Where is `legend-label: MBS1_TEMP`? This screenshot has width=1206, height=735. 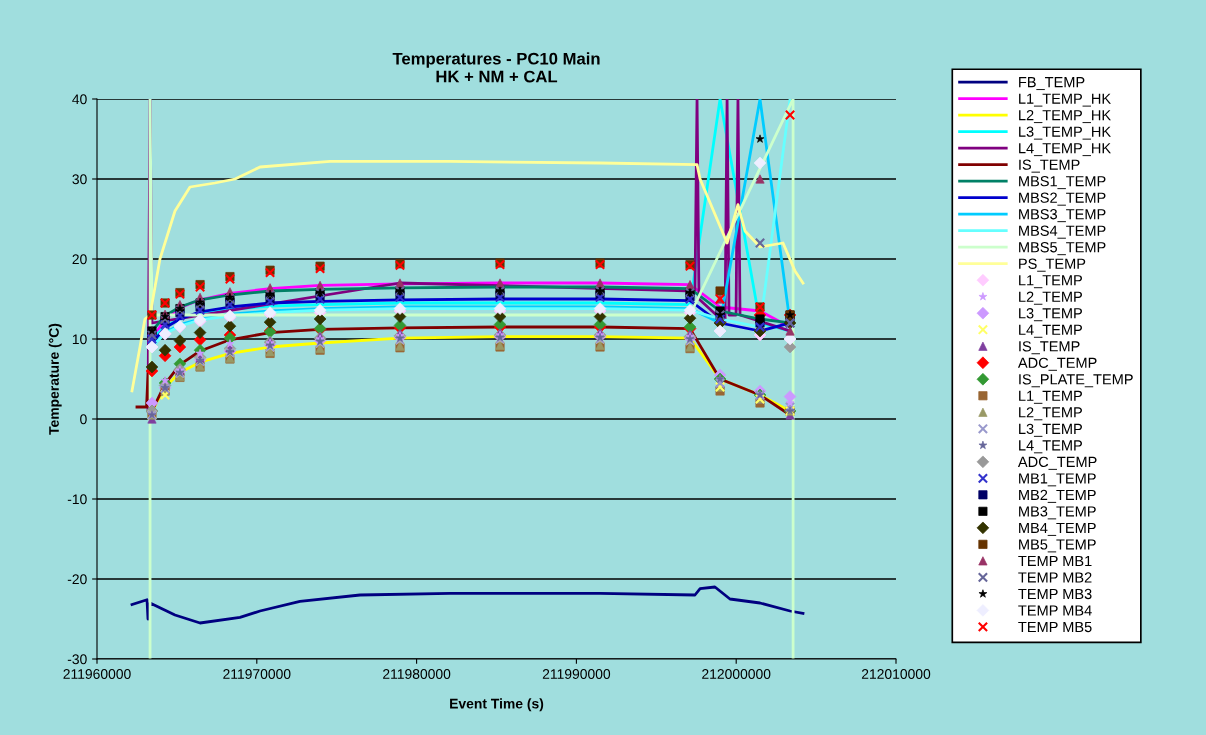
legend-label: MBS1_TEMP is located at coordinates (1062, 183).